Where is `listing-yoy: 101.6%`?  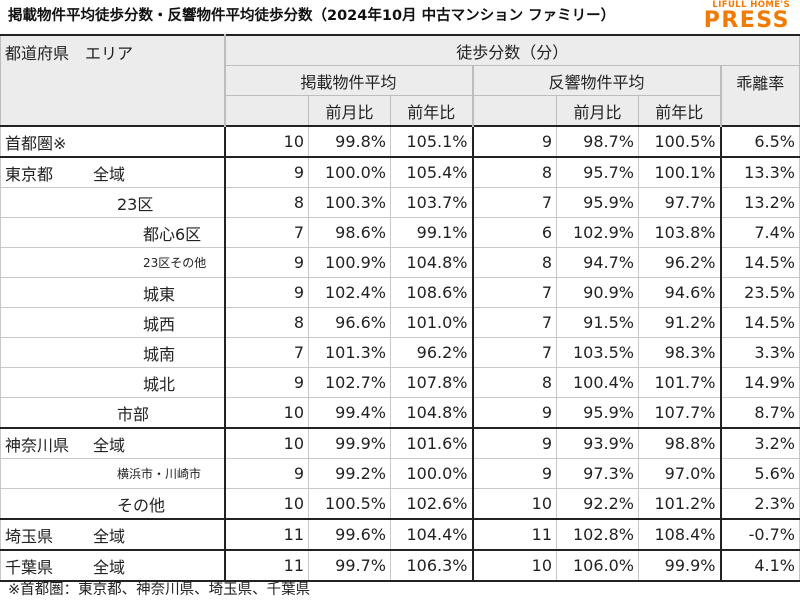 listing-yoy: 101.6% is located at coordinates (431, 443).